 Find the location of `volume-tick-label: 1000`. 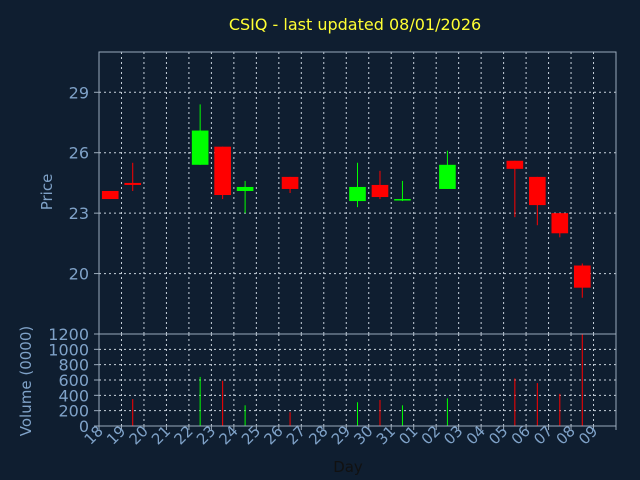

volume-tick-label: 1000 is located at coordinates (68, 349).